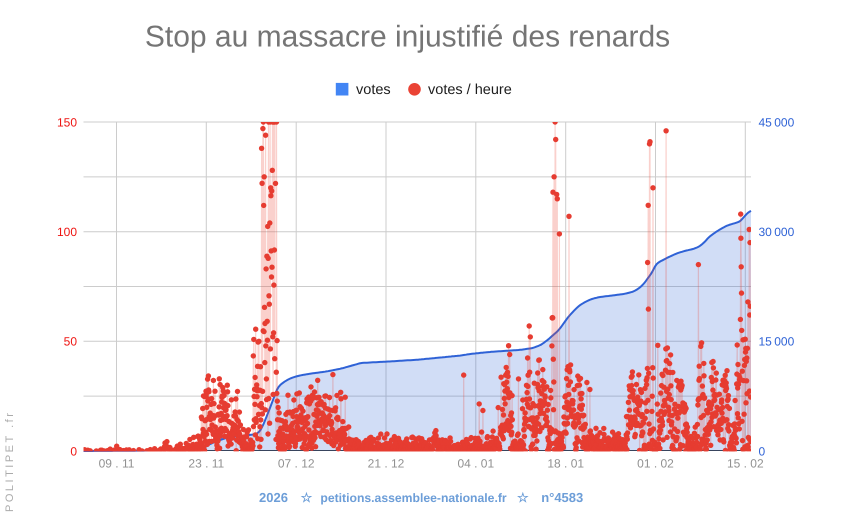  What do you see at coordinates (71, 342) in the screenshot?
I see `svg-text: 50` at bounding box center [71, 342].